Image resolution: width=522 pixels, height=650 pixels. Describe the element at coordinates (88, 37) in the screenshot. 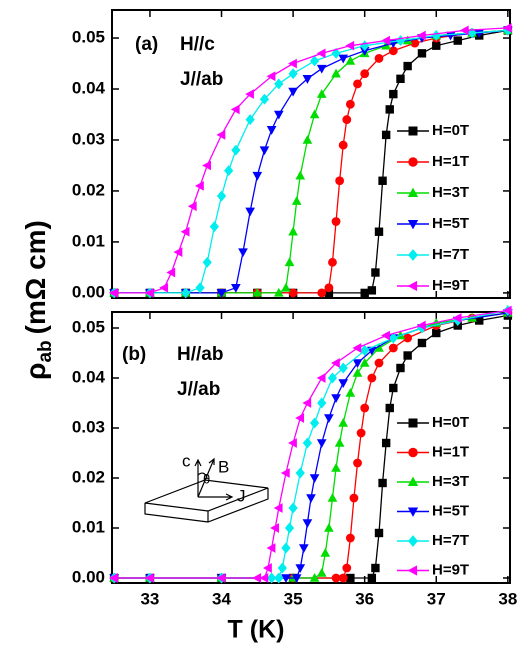

I see `y-tick-label: 0.05` at that location.